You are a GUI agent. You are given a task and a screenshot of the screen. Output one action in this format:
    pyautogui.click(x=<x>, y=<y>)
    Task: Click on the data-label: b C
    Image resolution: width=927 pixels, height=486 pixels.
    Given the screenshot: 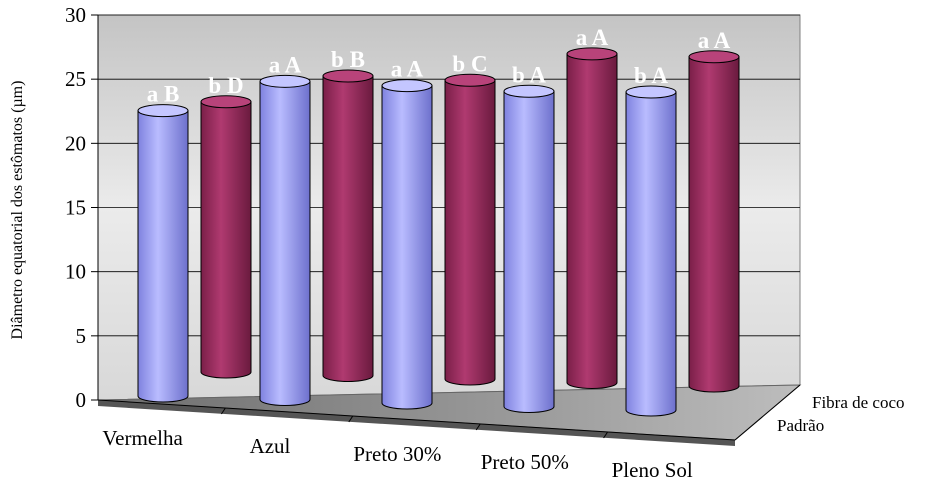 What is the action you would take?
    pyautogui.click(x=469, y=63)
    